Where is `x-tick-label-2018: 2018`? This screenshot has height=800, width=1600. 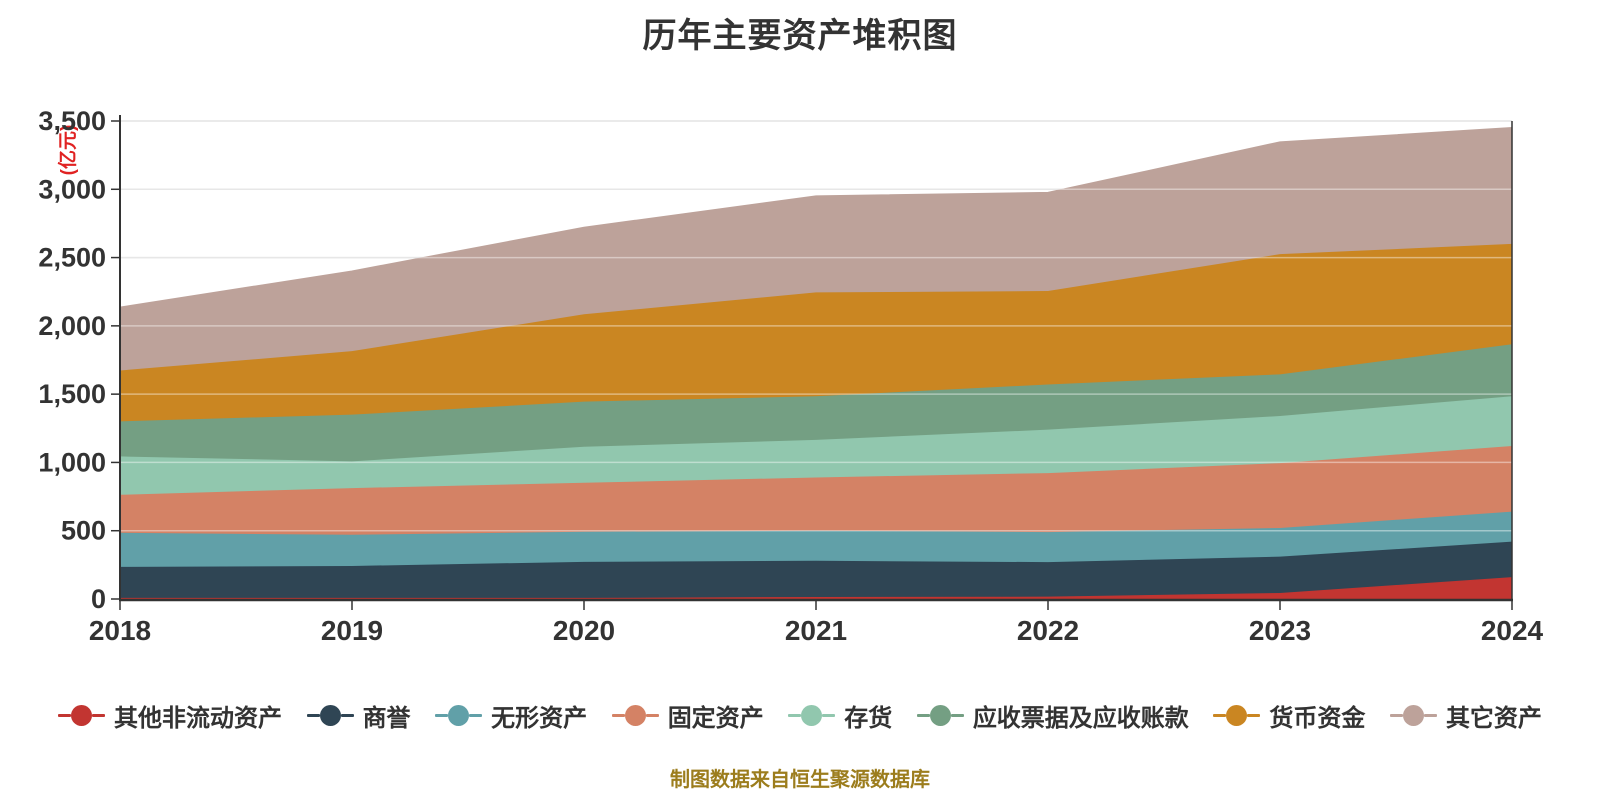
x-tick-label-2018: 2018 is located at coordinates (120, 630).